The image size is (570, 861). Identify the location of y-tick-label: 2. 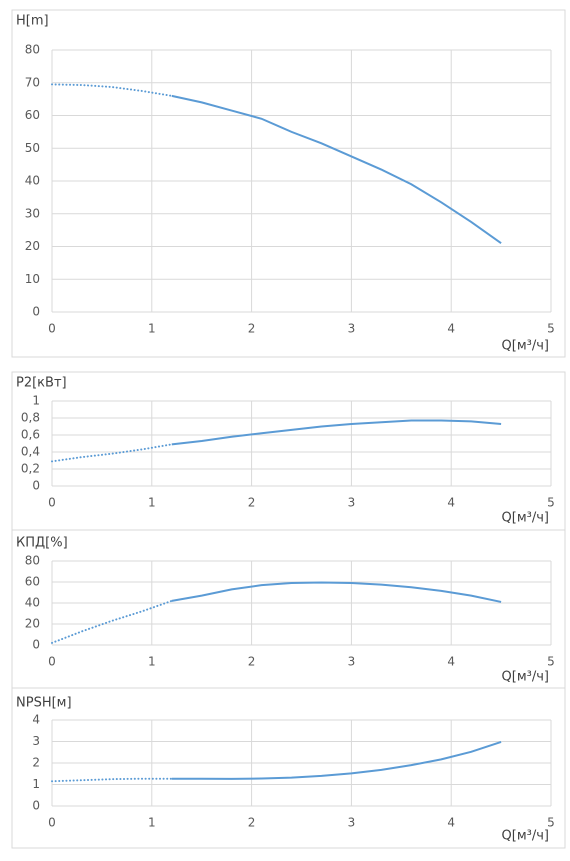
(36, 763).